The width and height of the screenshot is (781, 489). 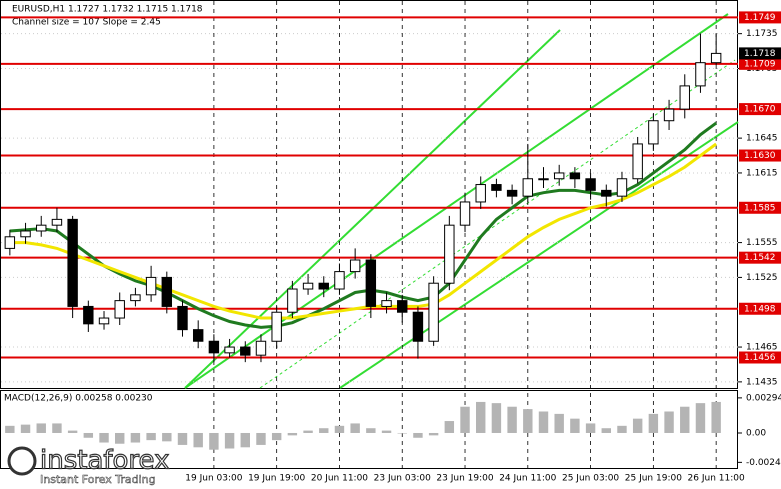 I want to click on x-tick-label: 19 Jun 03:00, so click(x=213, y=479).